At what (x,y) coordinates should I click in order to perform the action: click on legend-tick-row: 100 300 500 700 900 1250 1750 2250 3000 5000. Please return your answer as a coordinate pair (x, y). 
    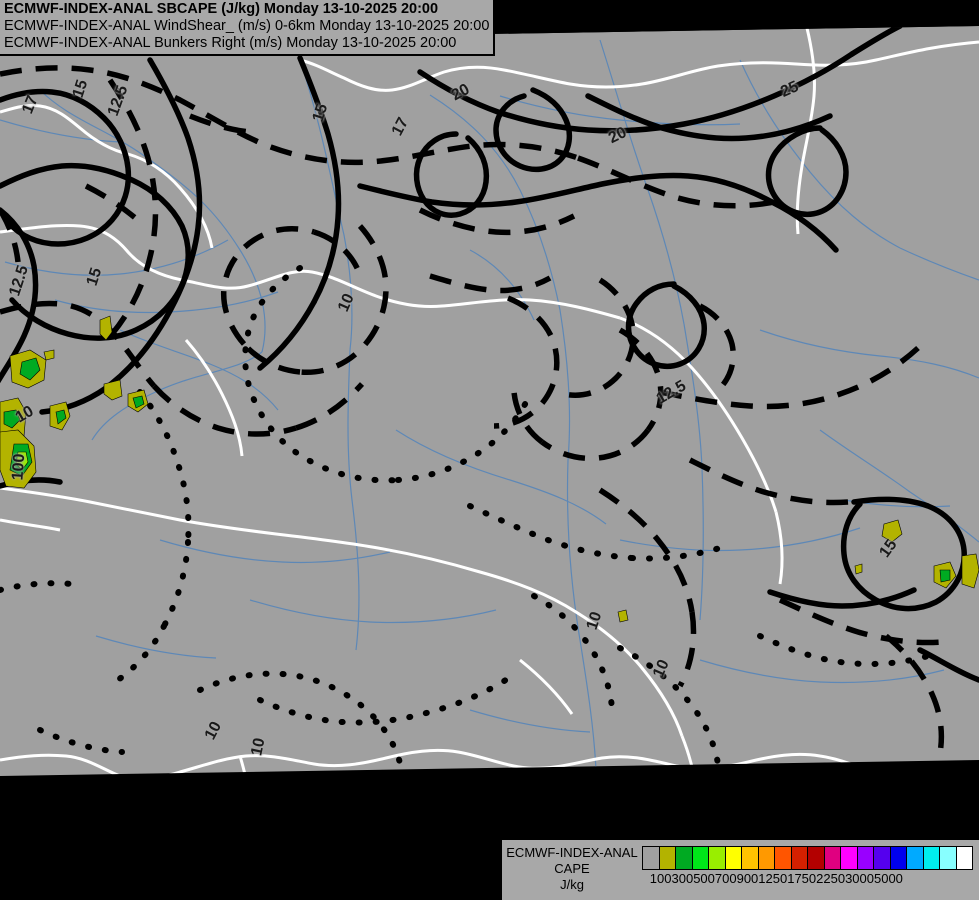
    Looking at the image, I should click on (807, 878).